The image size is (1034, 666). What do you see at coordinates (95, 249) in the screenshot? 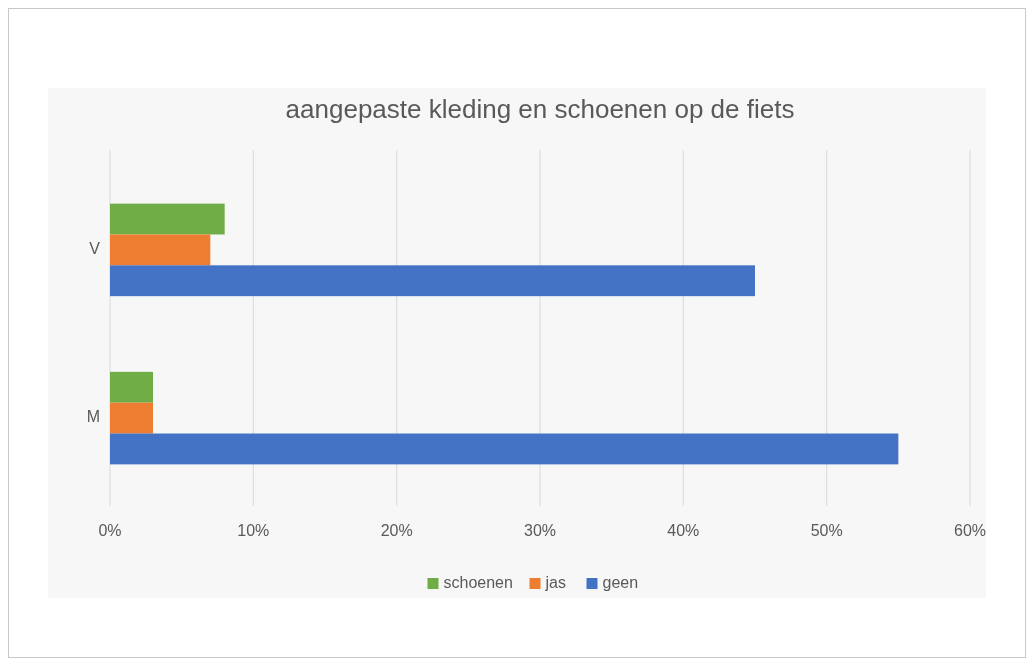
I see `y-tick-label: V` at bounding box center [95, 249].